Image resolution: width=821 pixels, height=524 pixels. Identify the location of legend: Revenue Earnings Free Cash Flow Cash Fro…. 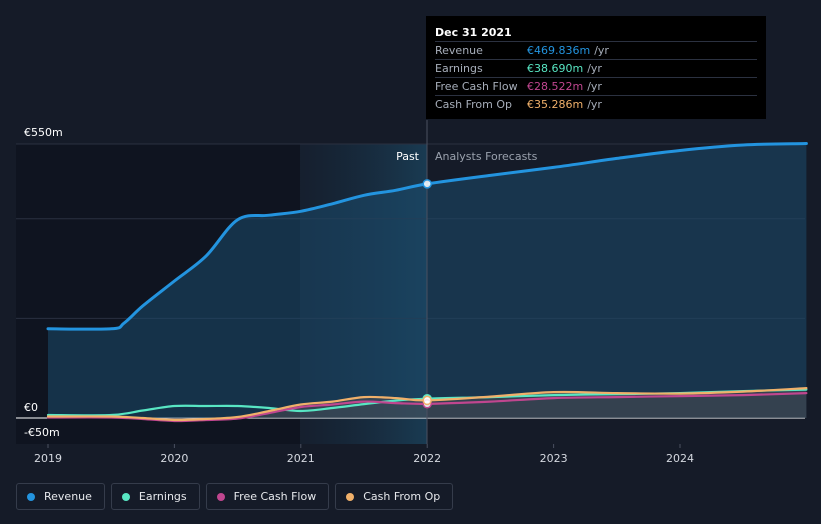
(235, 496).